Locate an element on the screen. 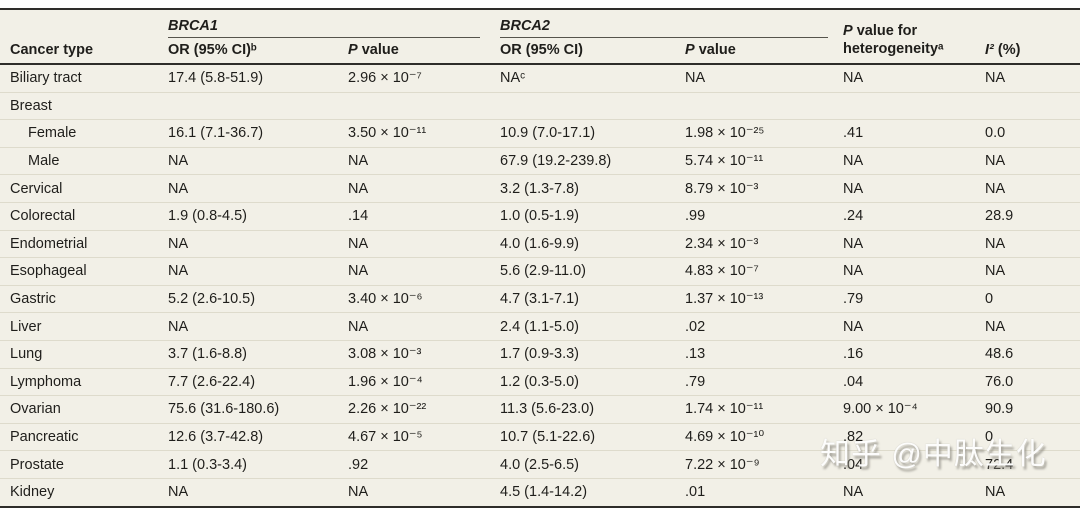 This screenshot has height=508, width=1080. cell-brca2-p: .02 is located at coordinates (695, 326).